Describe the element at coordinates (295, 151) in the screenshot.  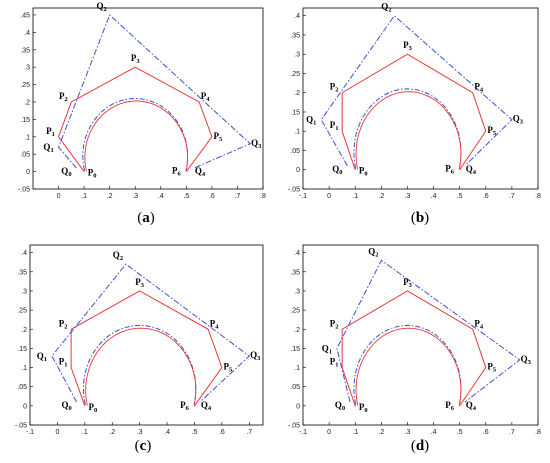
I see `y-tick-label: .05` at that location.